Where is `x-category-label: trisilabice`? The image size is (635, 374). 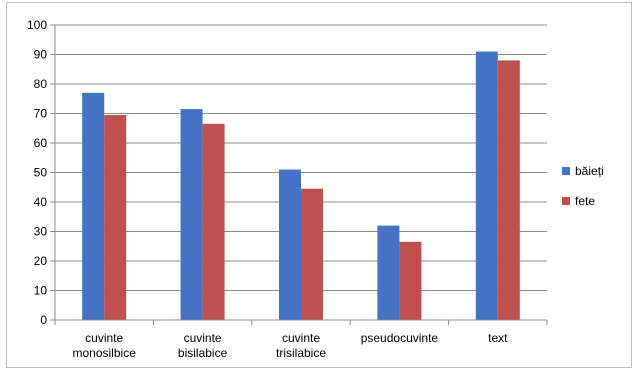 x-category-label: trisilabice is located at coordinates (301, 353).